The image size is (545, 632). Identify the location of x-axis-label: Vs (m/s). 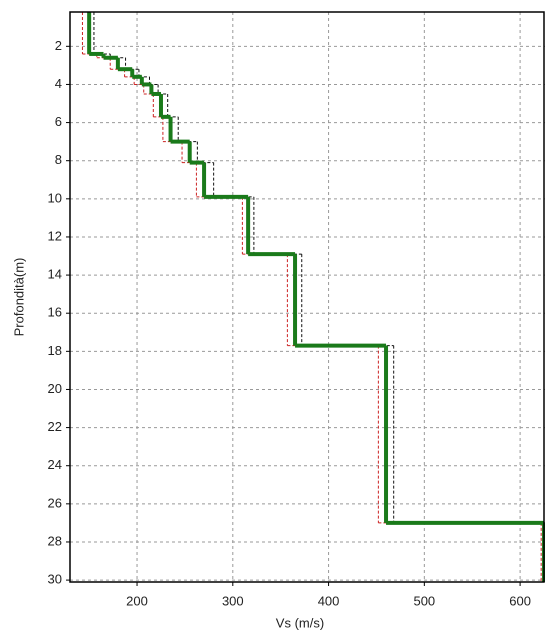
(300, 622).